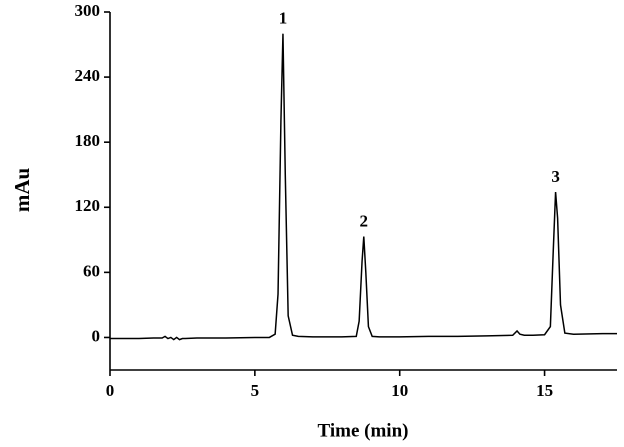  What do you see at coordinates (544, 390) in the screenshot?
I see `x-tick-label: 15` at bounding box center [544, 390].